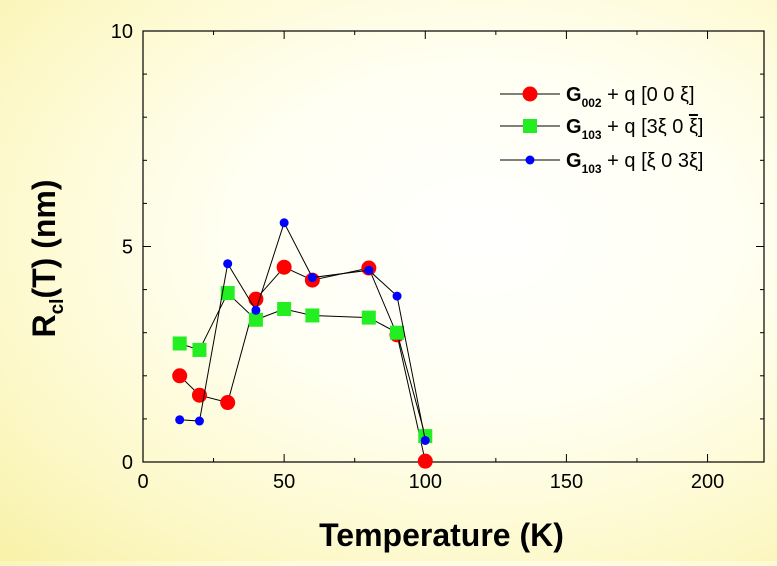 This screenshot has height=566, width=777. Describe the element at coordinates (630, 97) in the screenshot. I see `legend-label: G002 + q [0 0 ξ]` at that location.